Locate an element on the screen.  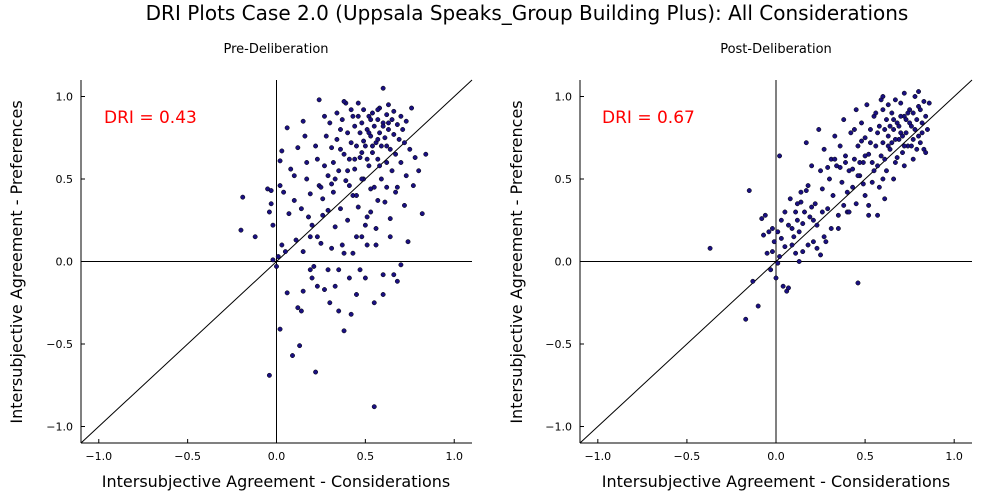
post-y-axis-label: Intersubjective Agreement - Preferences is located at coordinates (516, 261).